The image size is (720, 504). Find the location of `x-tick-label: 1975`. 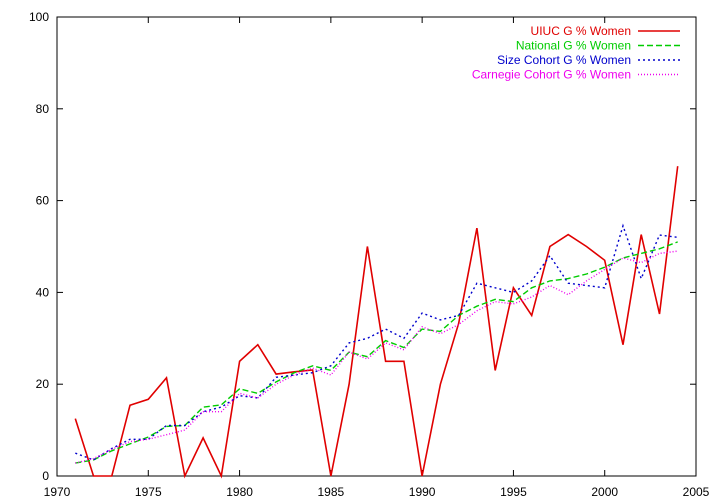

x-tick-label: 1975 is located at coordinates (148, 492).